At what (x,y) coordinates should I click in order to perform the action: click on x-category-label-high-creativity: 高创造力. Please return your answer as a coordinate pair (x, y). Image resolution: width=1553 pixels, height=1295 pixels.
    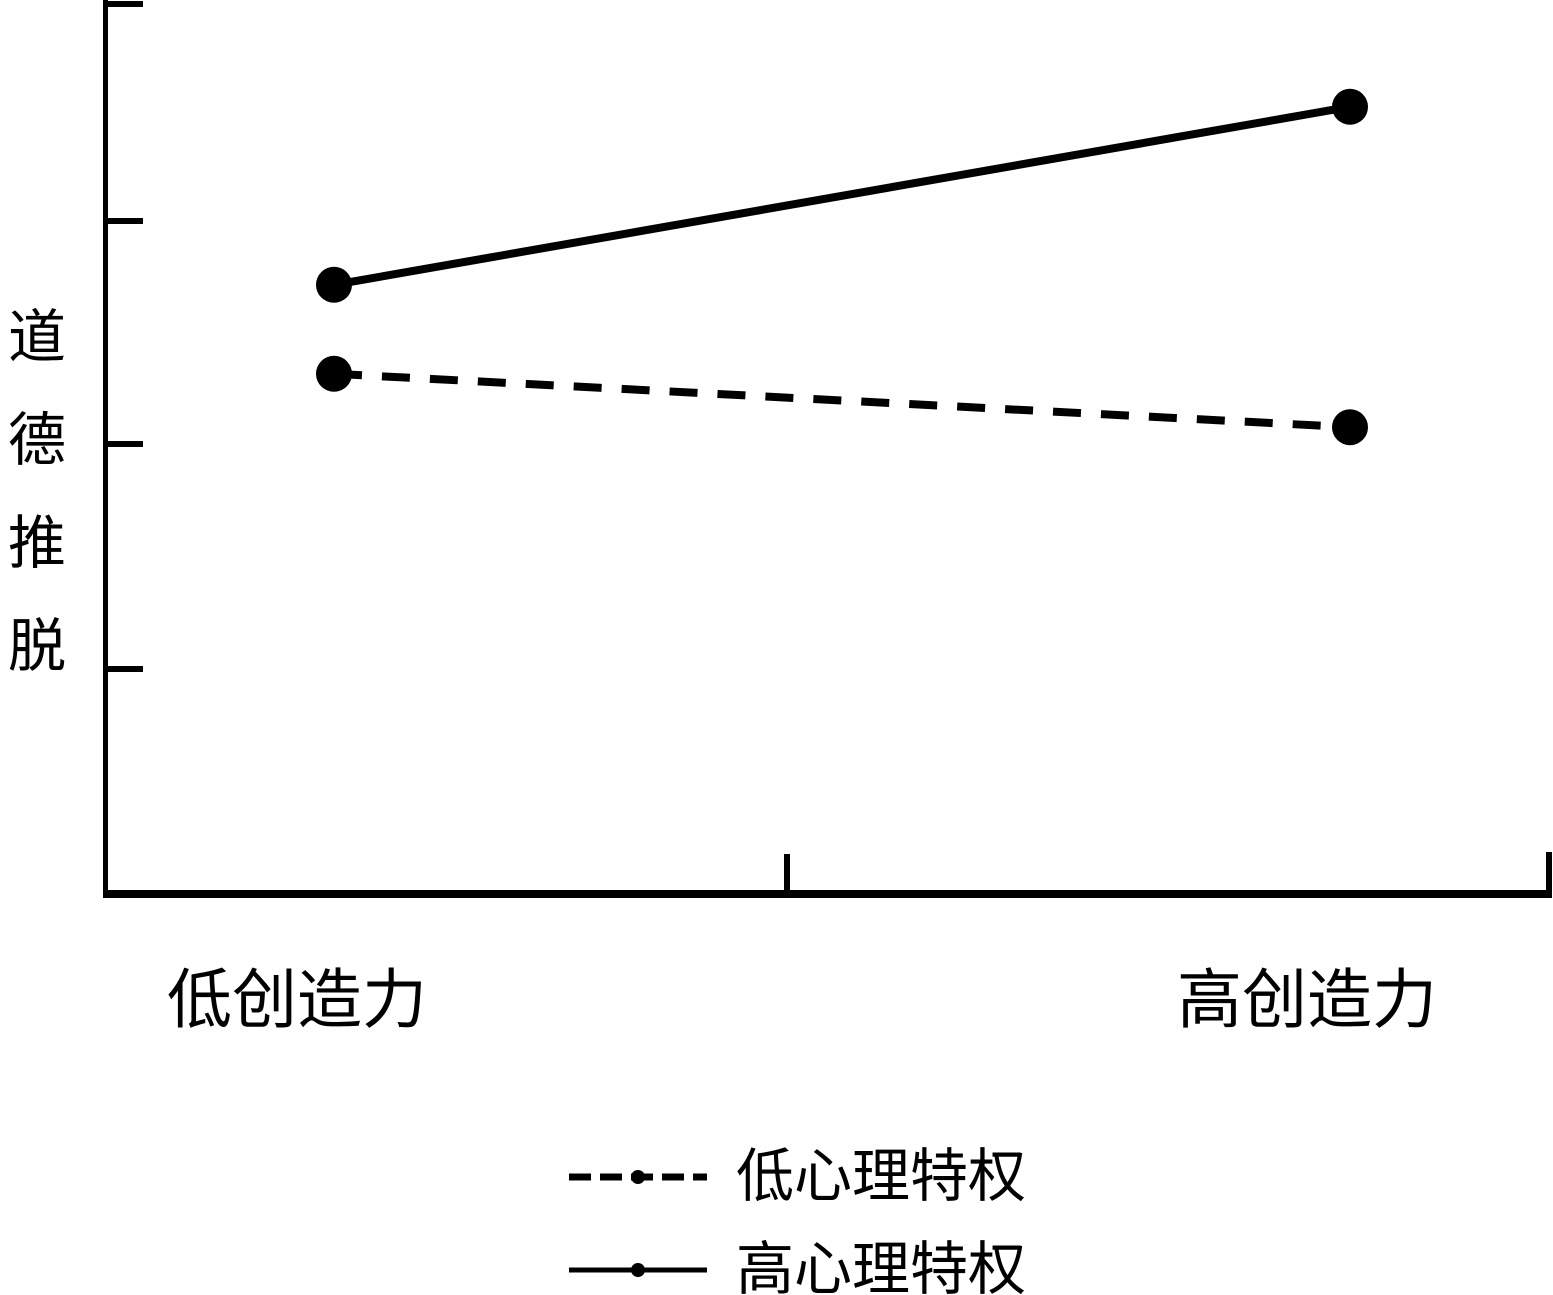
    Looking at the image, I should click on (1307, 1001).